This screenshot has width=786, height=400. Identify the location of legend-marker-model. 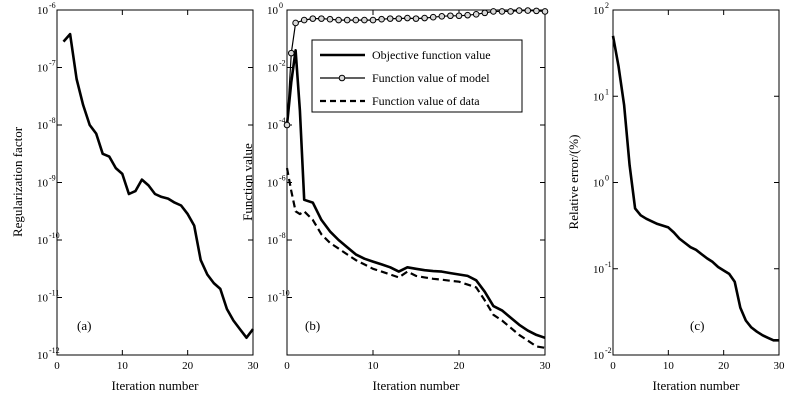
(342, 78).